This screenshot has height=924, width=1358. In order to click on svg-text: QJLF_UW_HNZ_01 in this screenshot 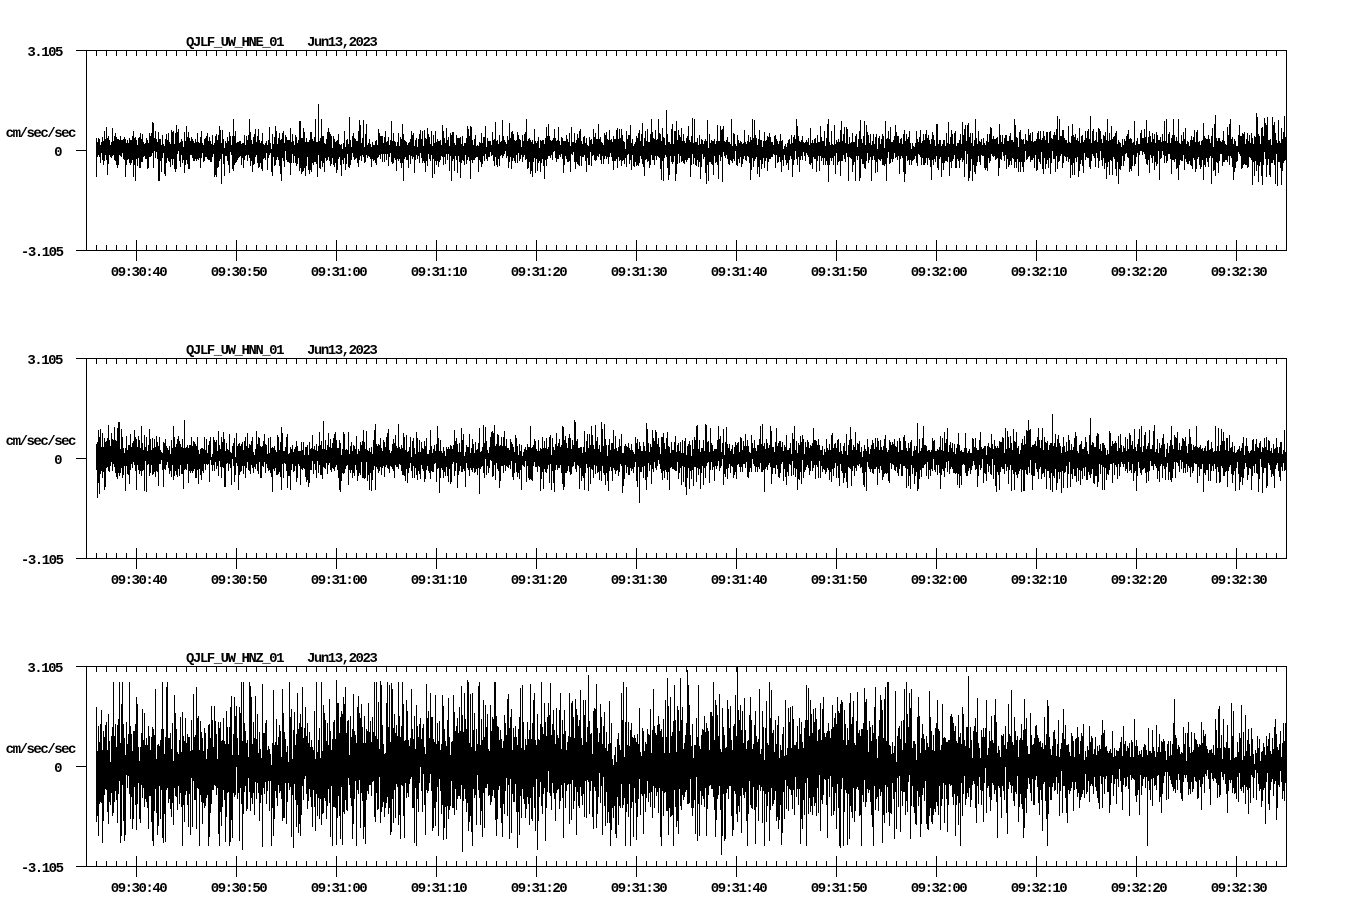, I will do `click(235, 659)`.